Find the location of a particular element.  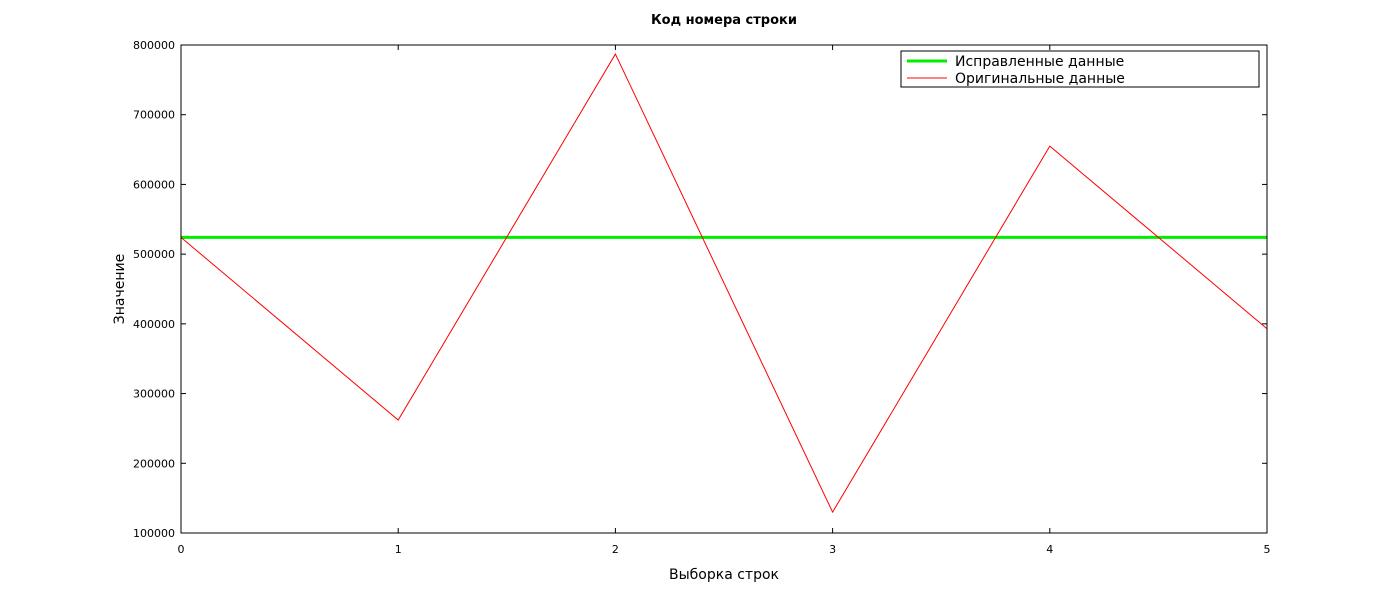

x-tick-label: 2 is located at coordinates (615, 549).